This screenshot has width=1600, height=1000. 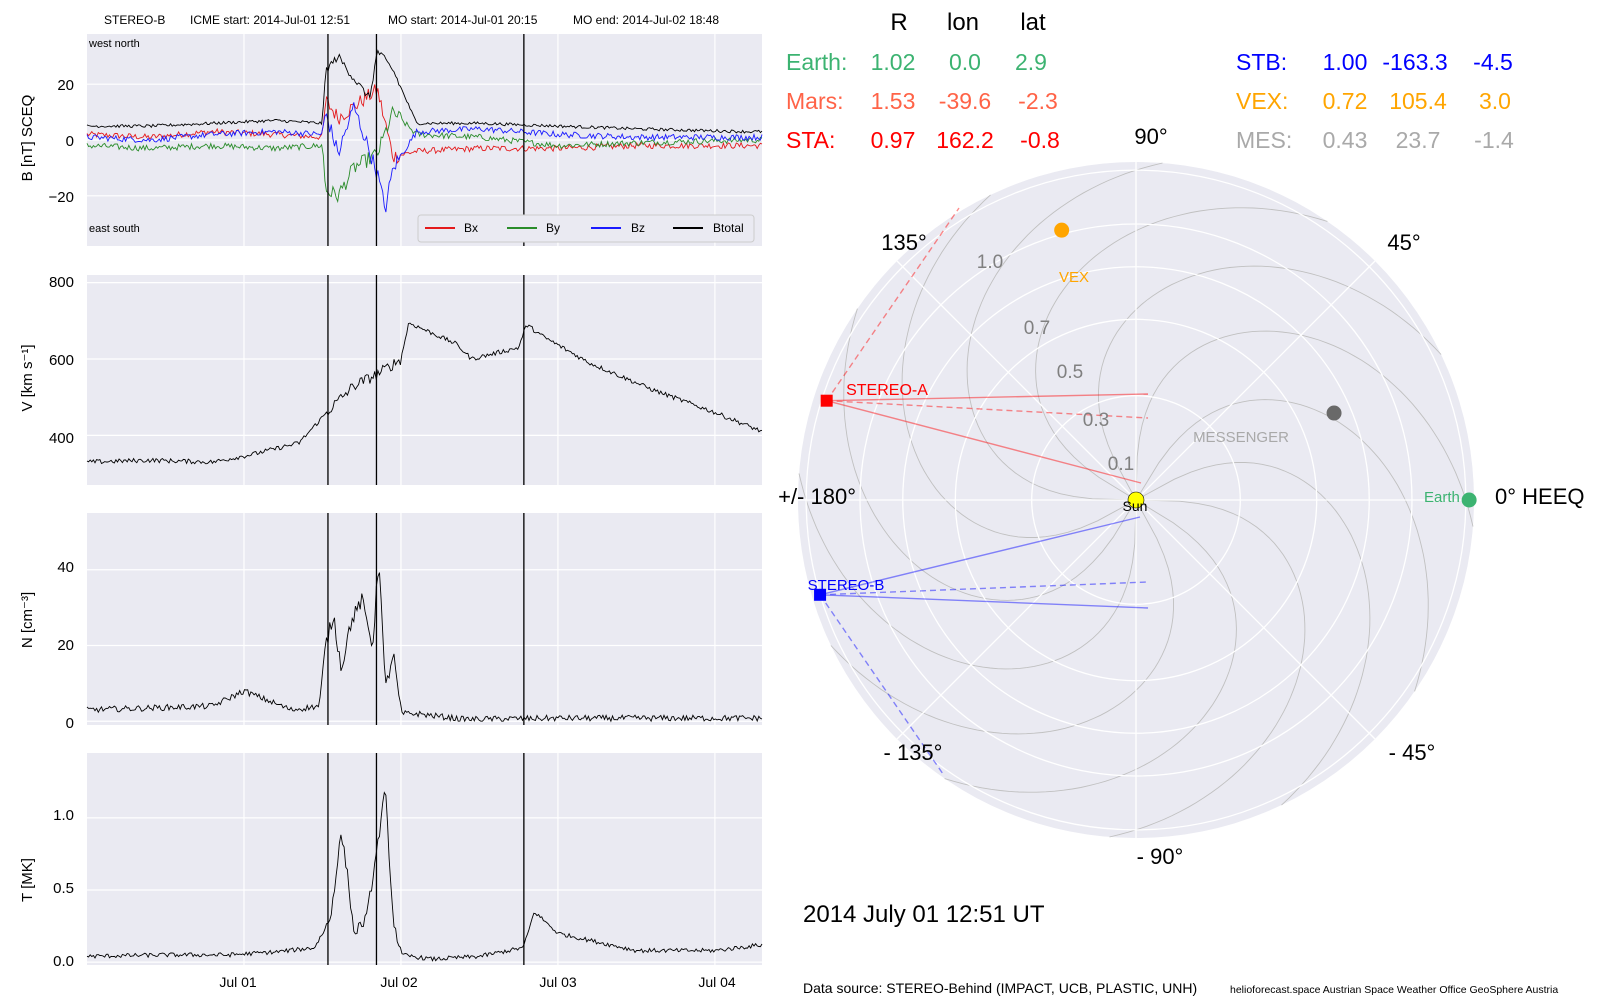 I want to click on messenger-body-label: MESSENGER, so click(x=1241, y=437).